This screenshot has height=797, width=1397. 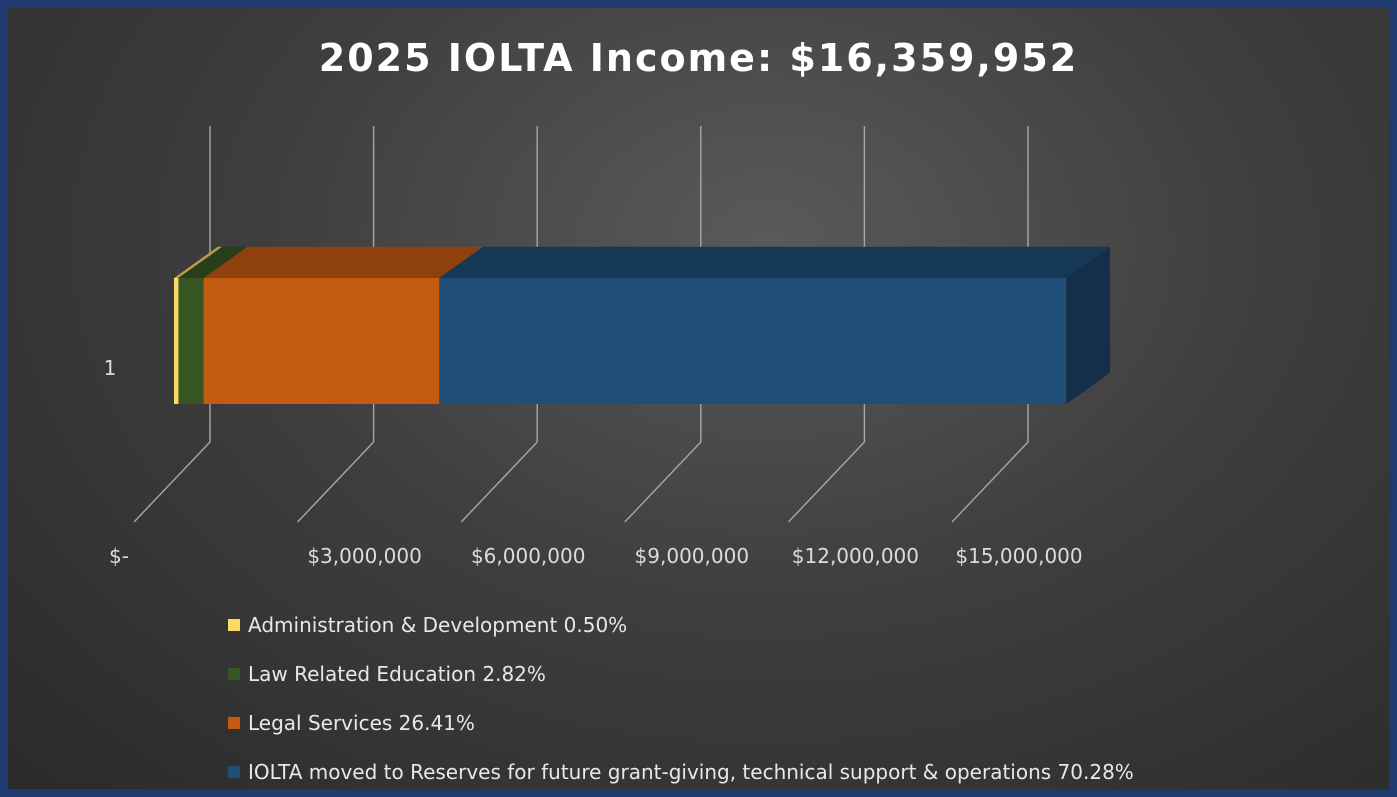 I want to click on x-tick-label: $15,000,000, so click(x=1018, y=556).